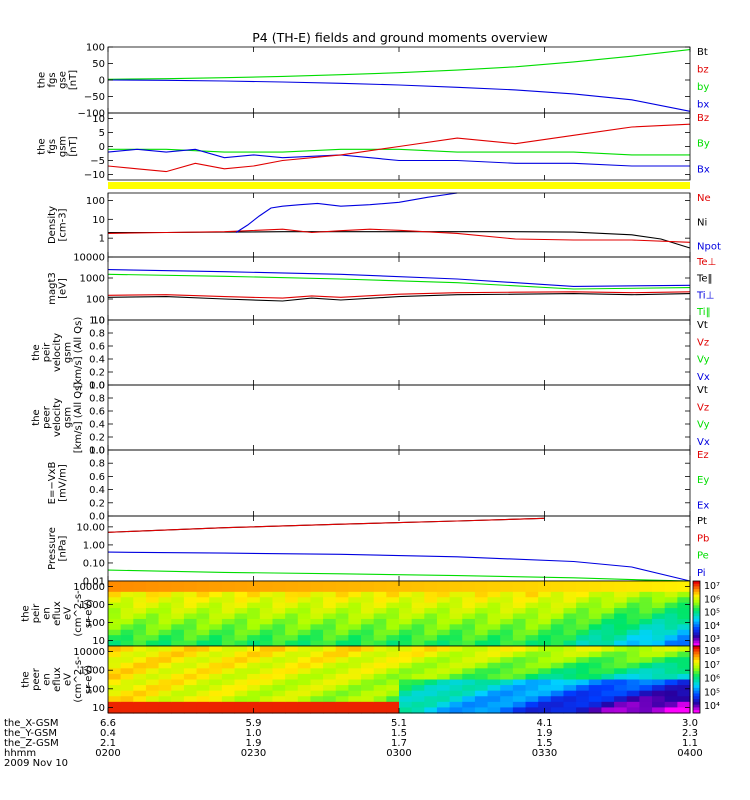 The height and width of the screenshot is (800, 750). Describe the element at coordinates (399, 80) in the screenshot. I see `panel-frame` at that location.